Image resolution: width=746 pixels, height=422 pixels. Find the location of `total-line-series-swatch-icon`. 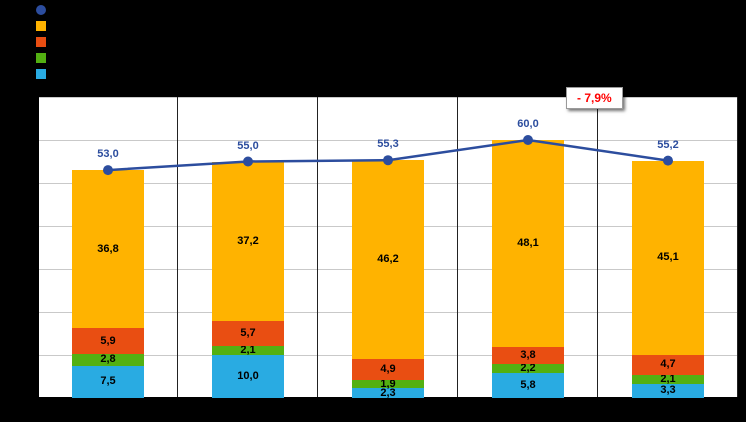

total-line-series-swatch-icon is located at coordinates (41, 10).